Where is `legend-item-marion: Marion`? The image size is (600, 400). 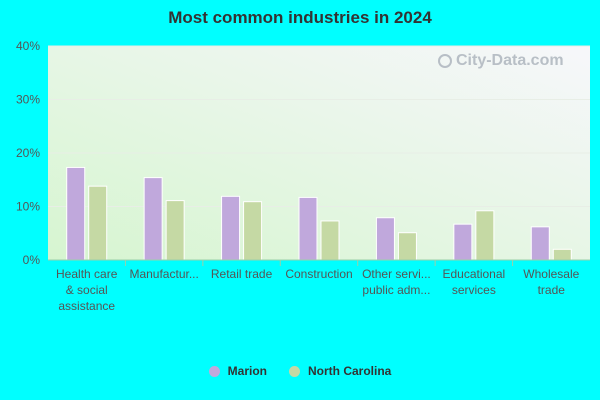
legend-item-marion: Marion is located at coordinates (237, 371).